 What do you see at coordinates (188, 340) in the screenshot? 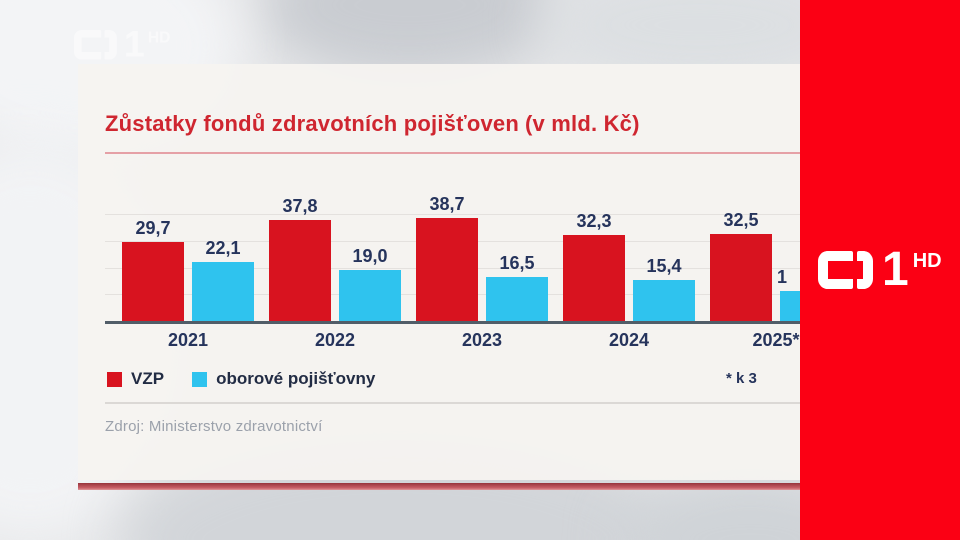
I see `year-label: 2021` at bounding box center [188, 340].